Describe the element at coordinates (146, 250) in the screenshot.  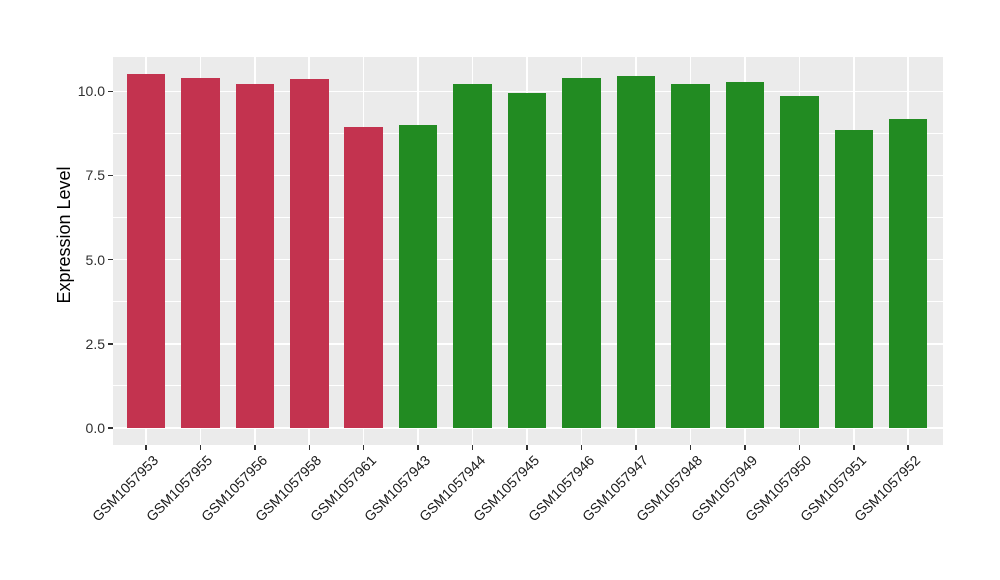
I see `bar-GSM1057953` at that location.